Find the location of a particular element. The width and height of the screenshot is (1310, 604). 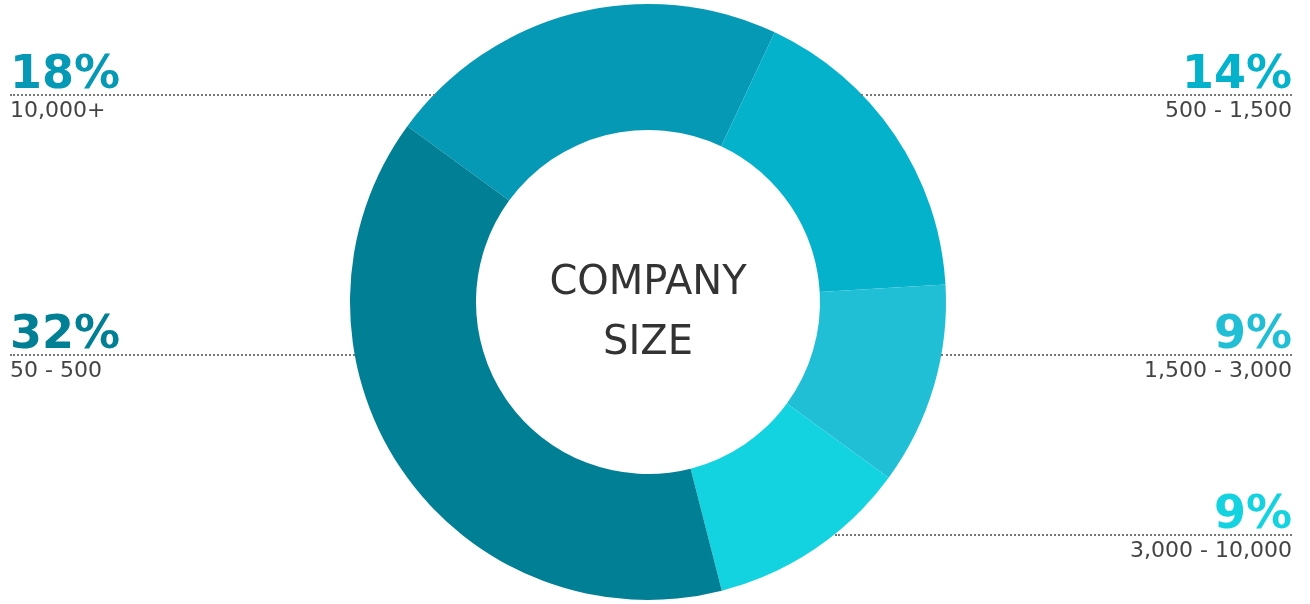

text: COMPANY SIZE is located at coordinates (648, 310).